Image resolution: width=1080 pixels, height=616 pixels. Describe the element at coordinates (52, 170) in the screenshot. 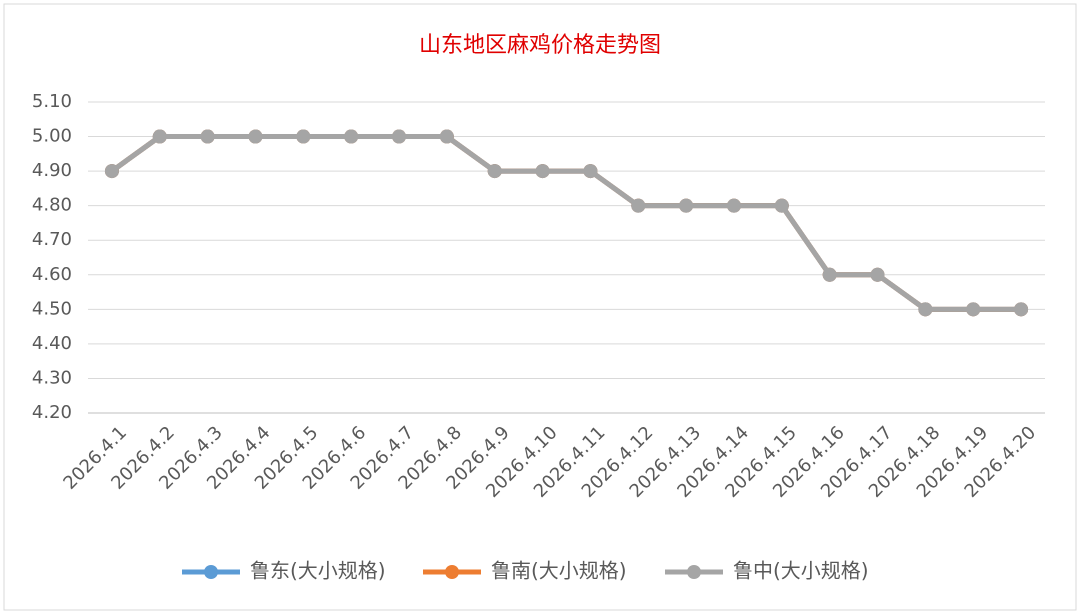

I see `y-tick-label: 4.90` at that location.